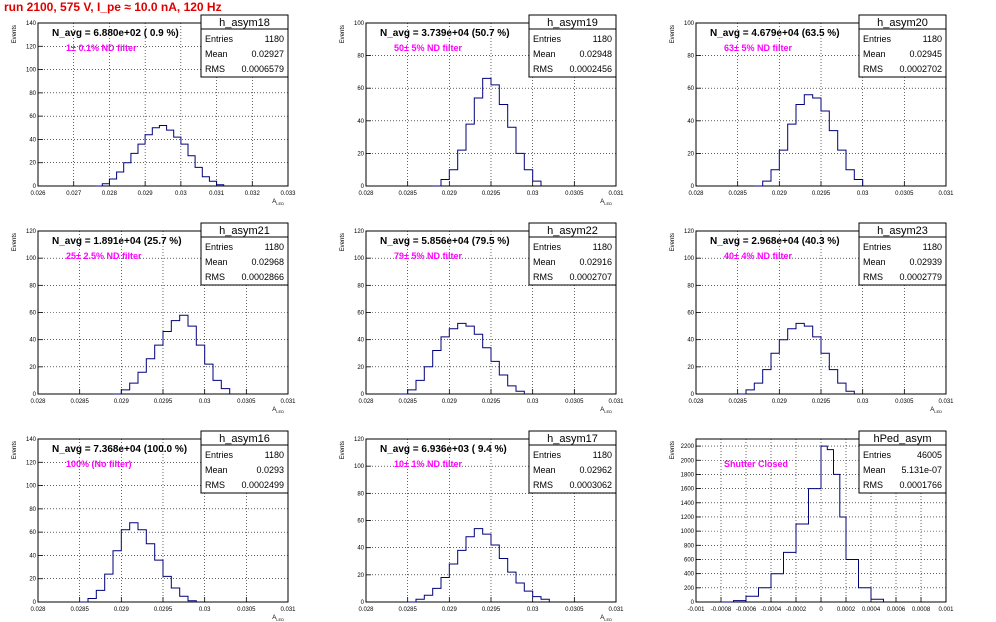 This screenshot has height=622, width=996. I want to click on filter-annotation: 100% (No filter), so click(99, 464).